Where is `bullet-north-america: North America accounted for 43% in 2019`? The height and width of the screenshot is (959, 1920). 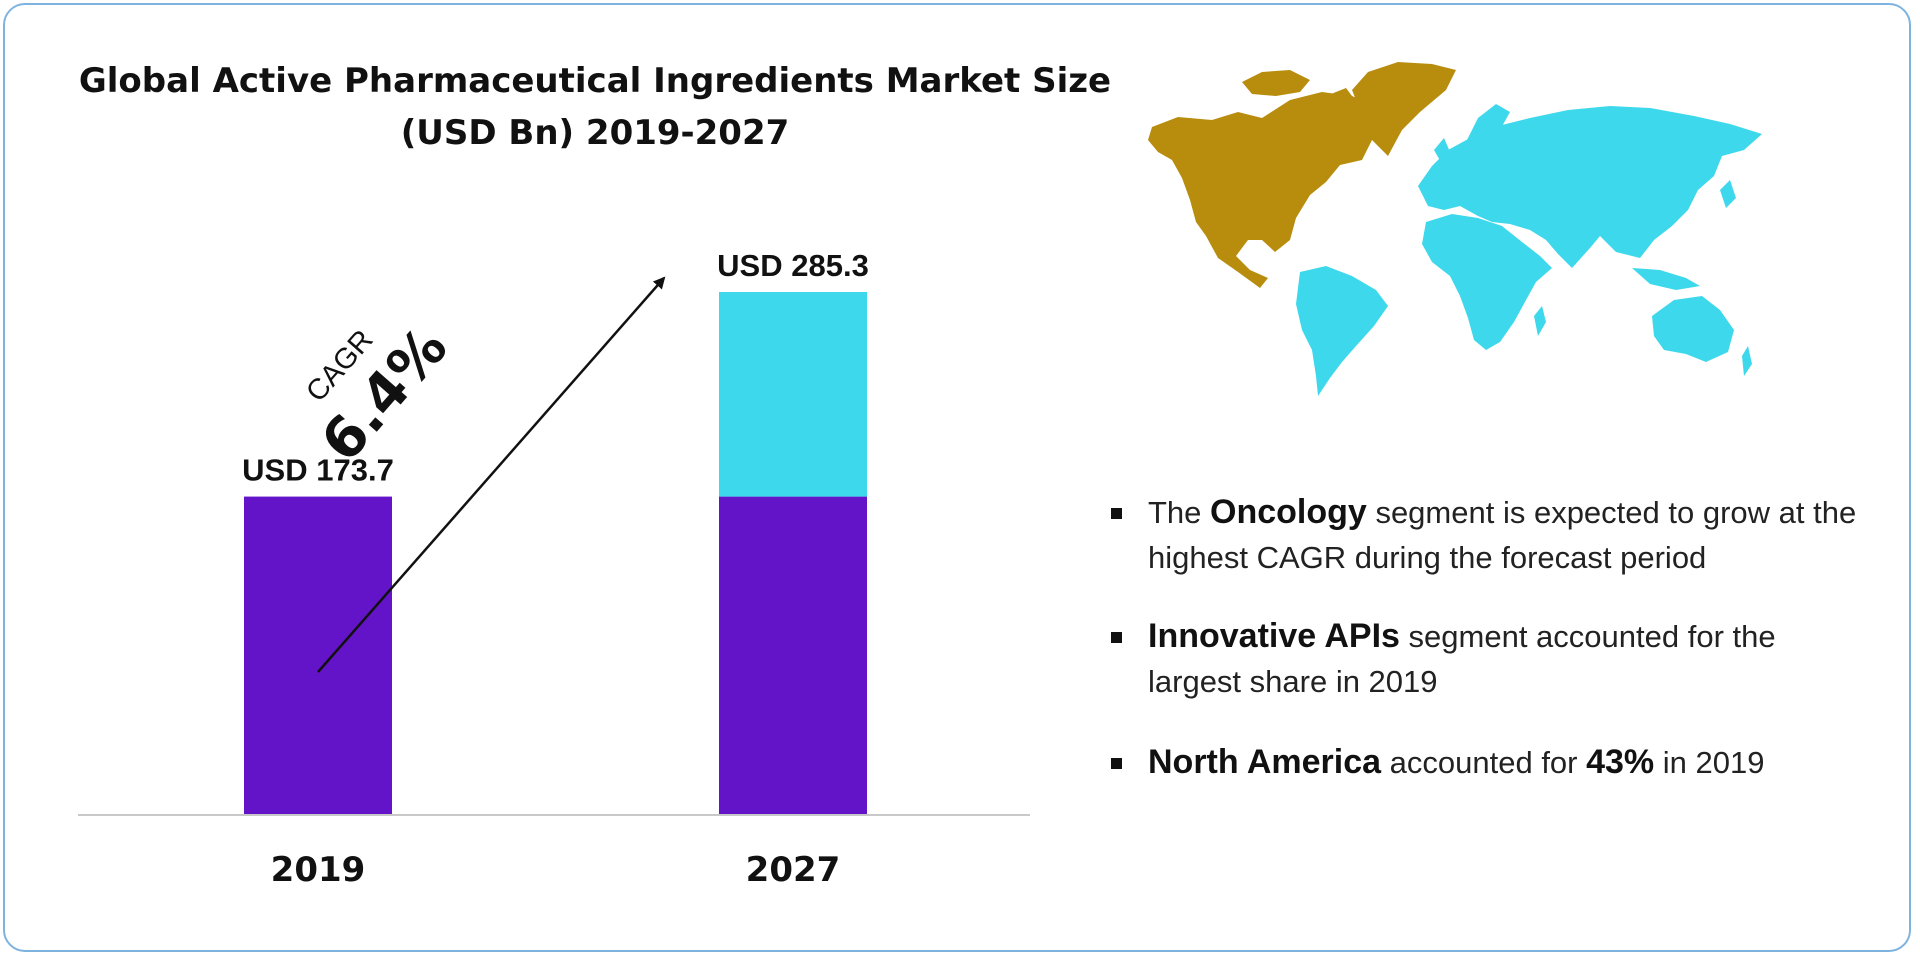 bullet-north-america: North America accounted for 43% in 2019 is located at coordinates (1488, 762).